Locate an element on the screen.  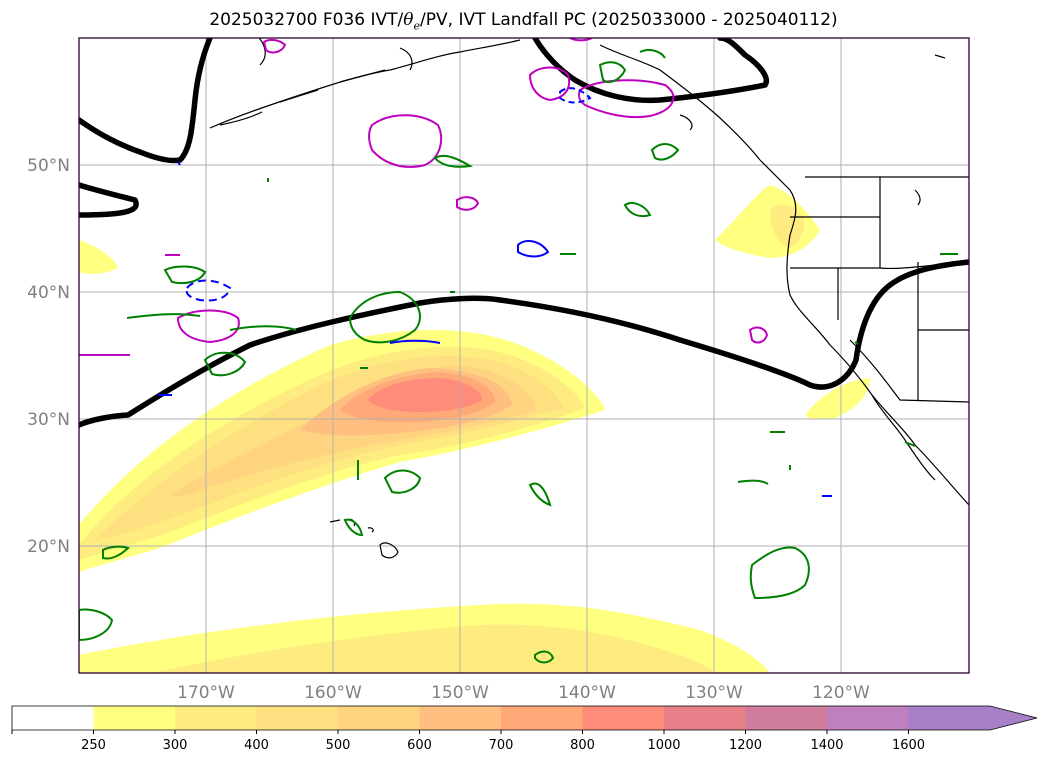
colorbar-outline is located at coordinates (524, 718).